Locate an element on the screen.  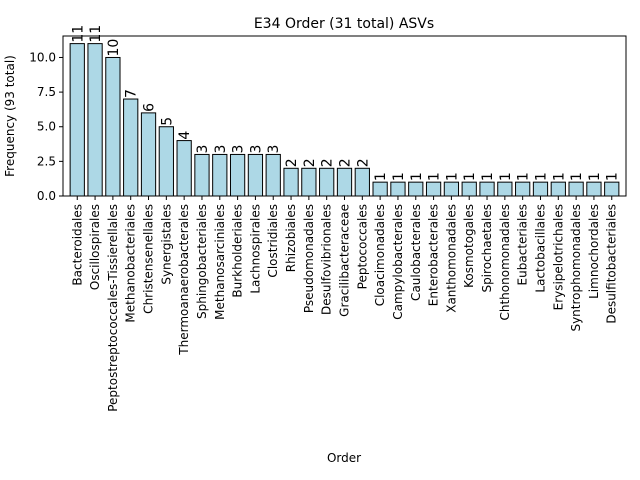
x-tick-label: Thermoanaerobacterales is located at coordinates (184, 280).